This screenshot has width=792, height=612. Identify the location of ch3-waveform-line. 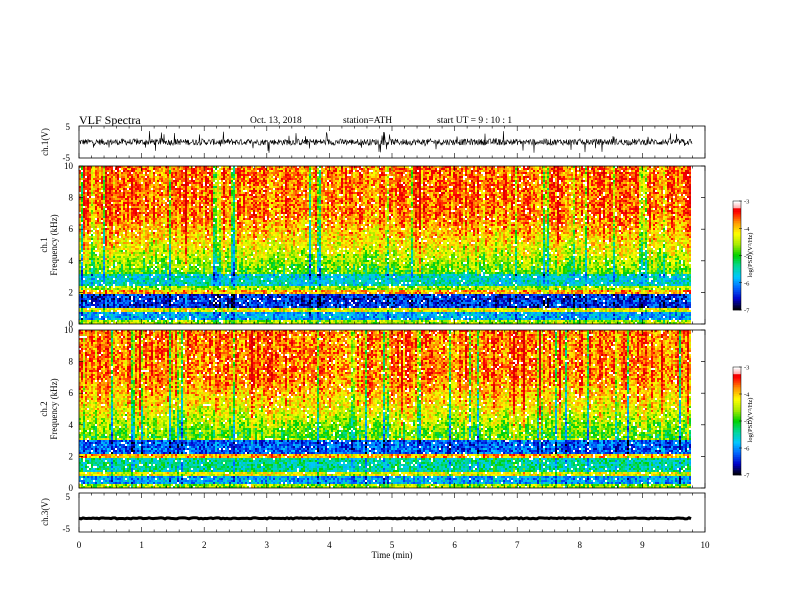
(385, 518).